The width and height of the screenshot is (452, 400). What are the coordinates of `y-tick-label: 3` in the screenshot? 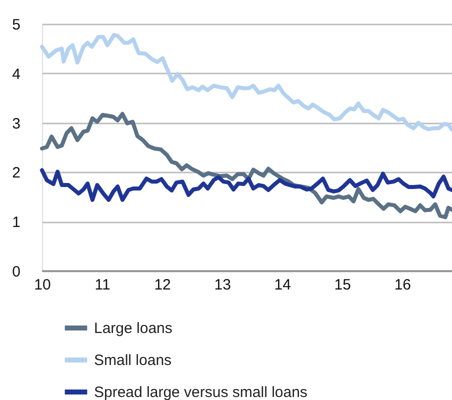 It's located at (16, 123).